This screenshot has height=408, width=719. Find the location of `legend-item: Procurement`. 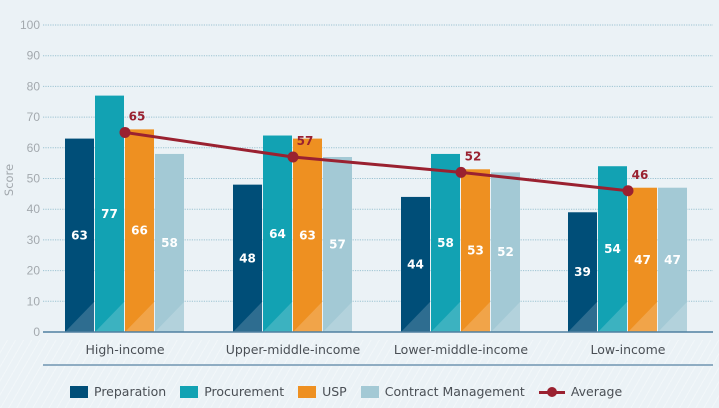

legend-item: Procurement is located at coordinates (232, 391).